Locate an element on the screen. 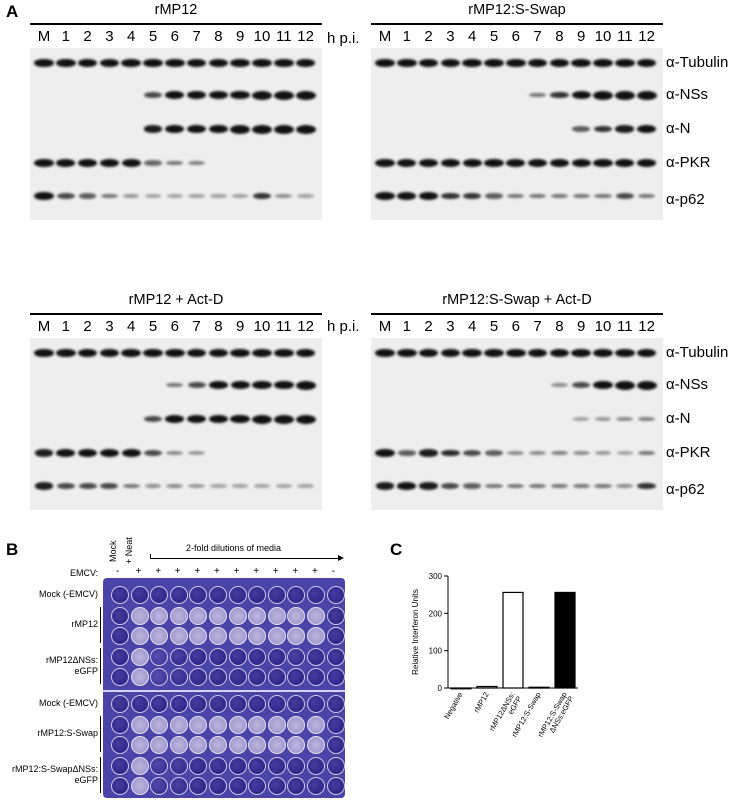  lane-label: 9 is located at coordinates (581, 36).